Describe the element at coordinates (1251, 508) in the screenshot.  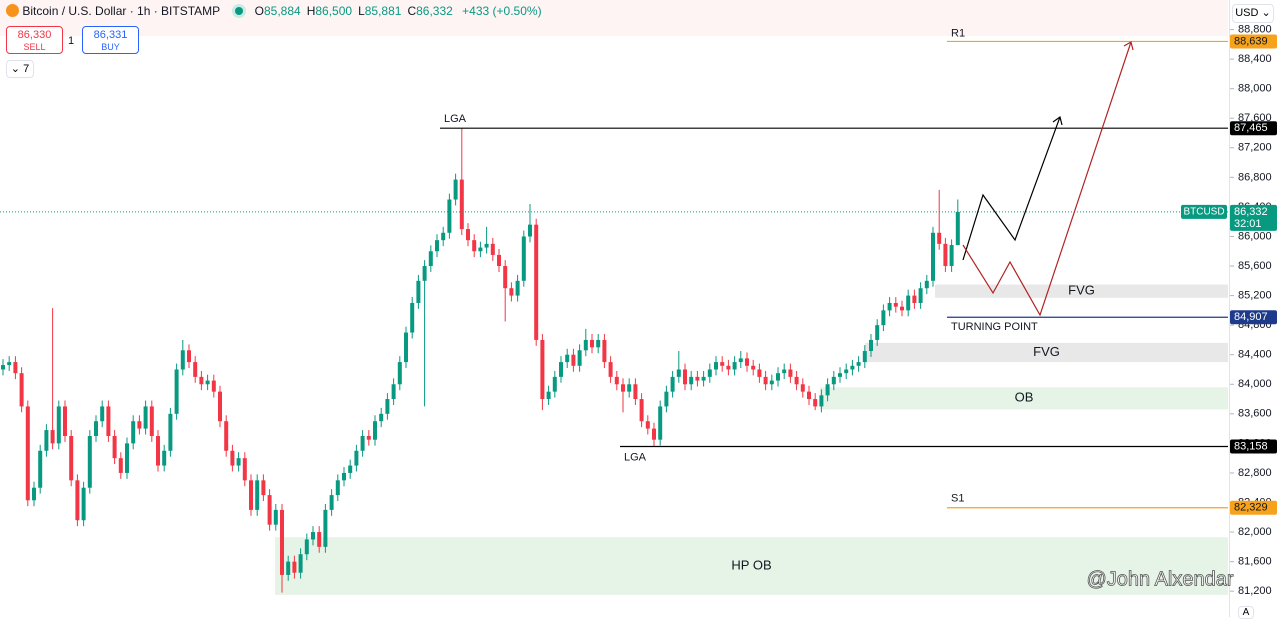
I see `price-badge-label: 82,329` at that location.